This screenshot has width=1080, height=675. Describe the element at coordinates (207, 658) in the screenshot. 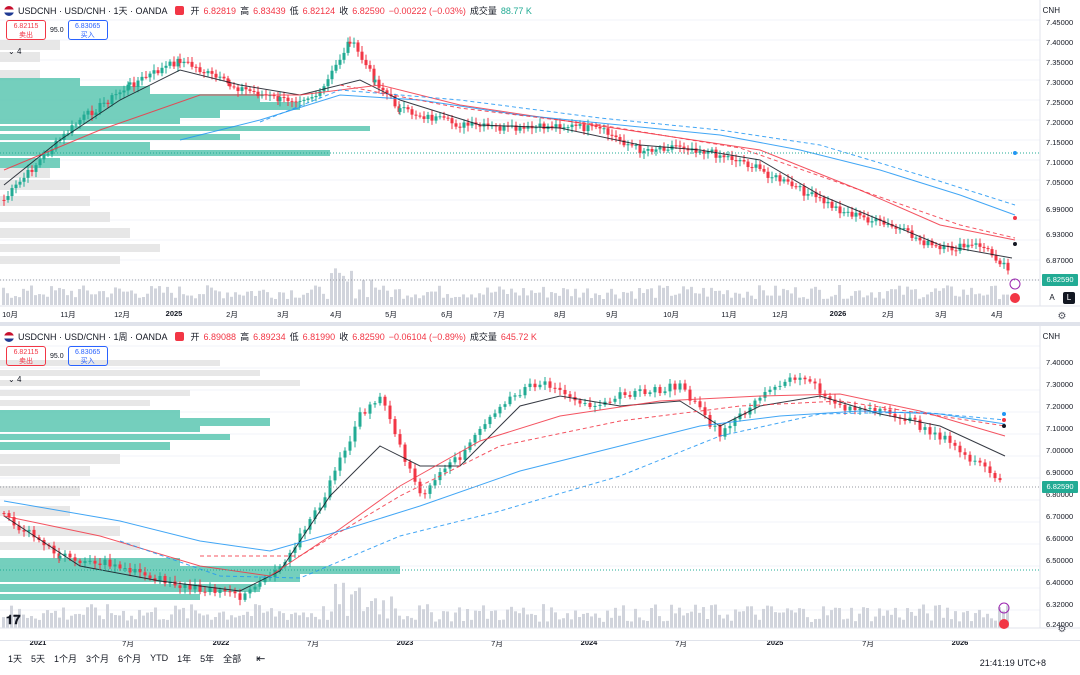

I see `range-5y: 5年` at that location.